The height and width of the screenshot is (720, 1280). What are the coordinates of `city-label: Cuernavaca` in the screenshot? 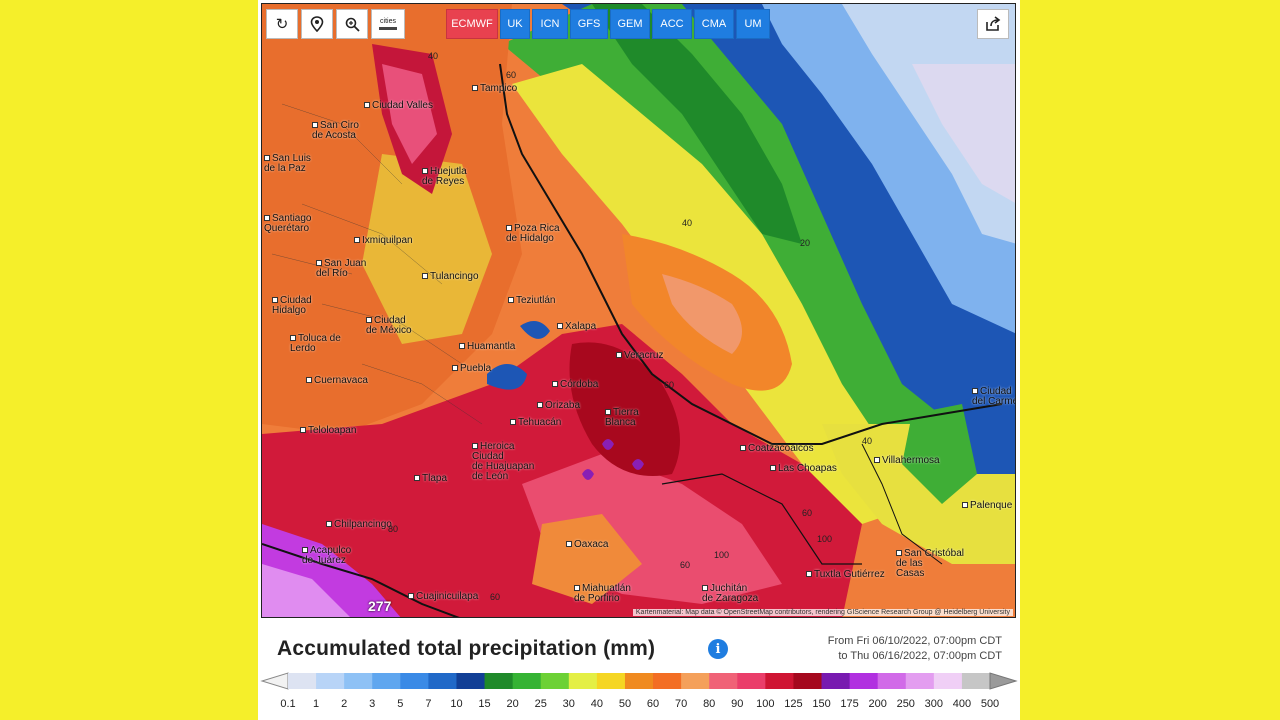 It's located at (337, 381).